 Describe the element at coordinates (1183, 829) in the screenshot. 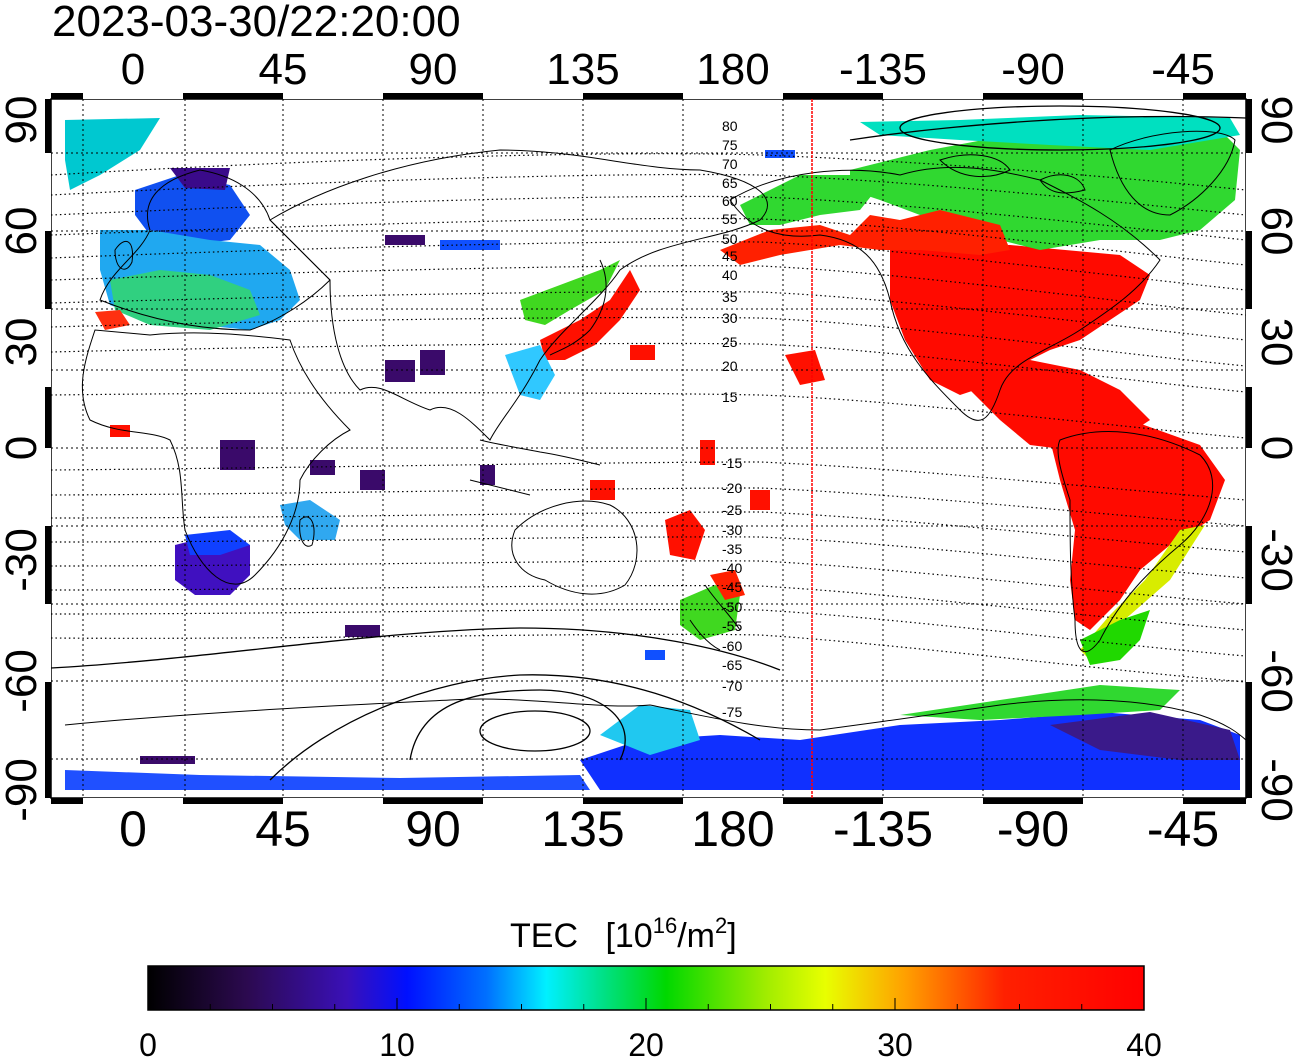

I see `lon-tick-label-bottom: -45` at that location.